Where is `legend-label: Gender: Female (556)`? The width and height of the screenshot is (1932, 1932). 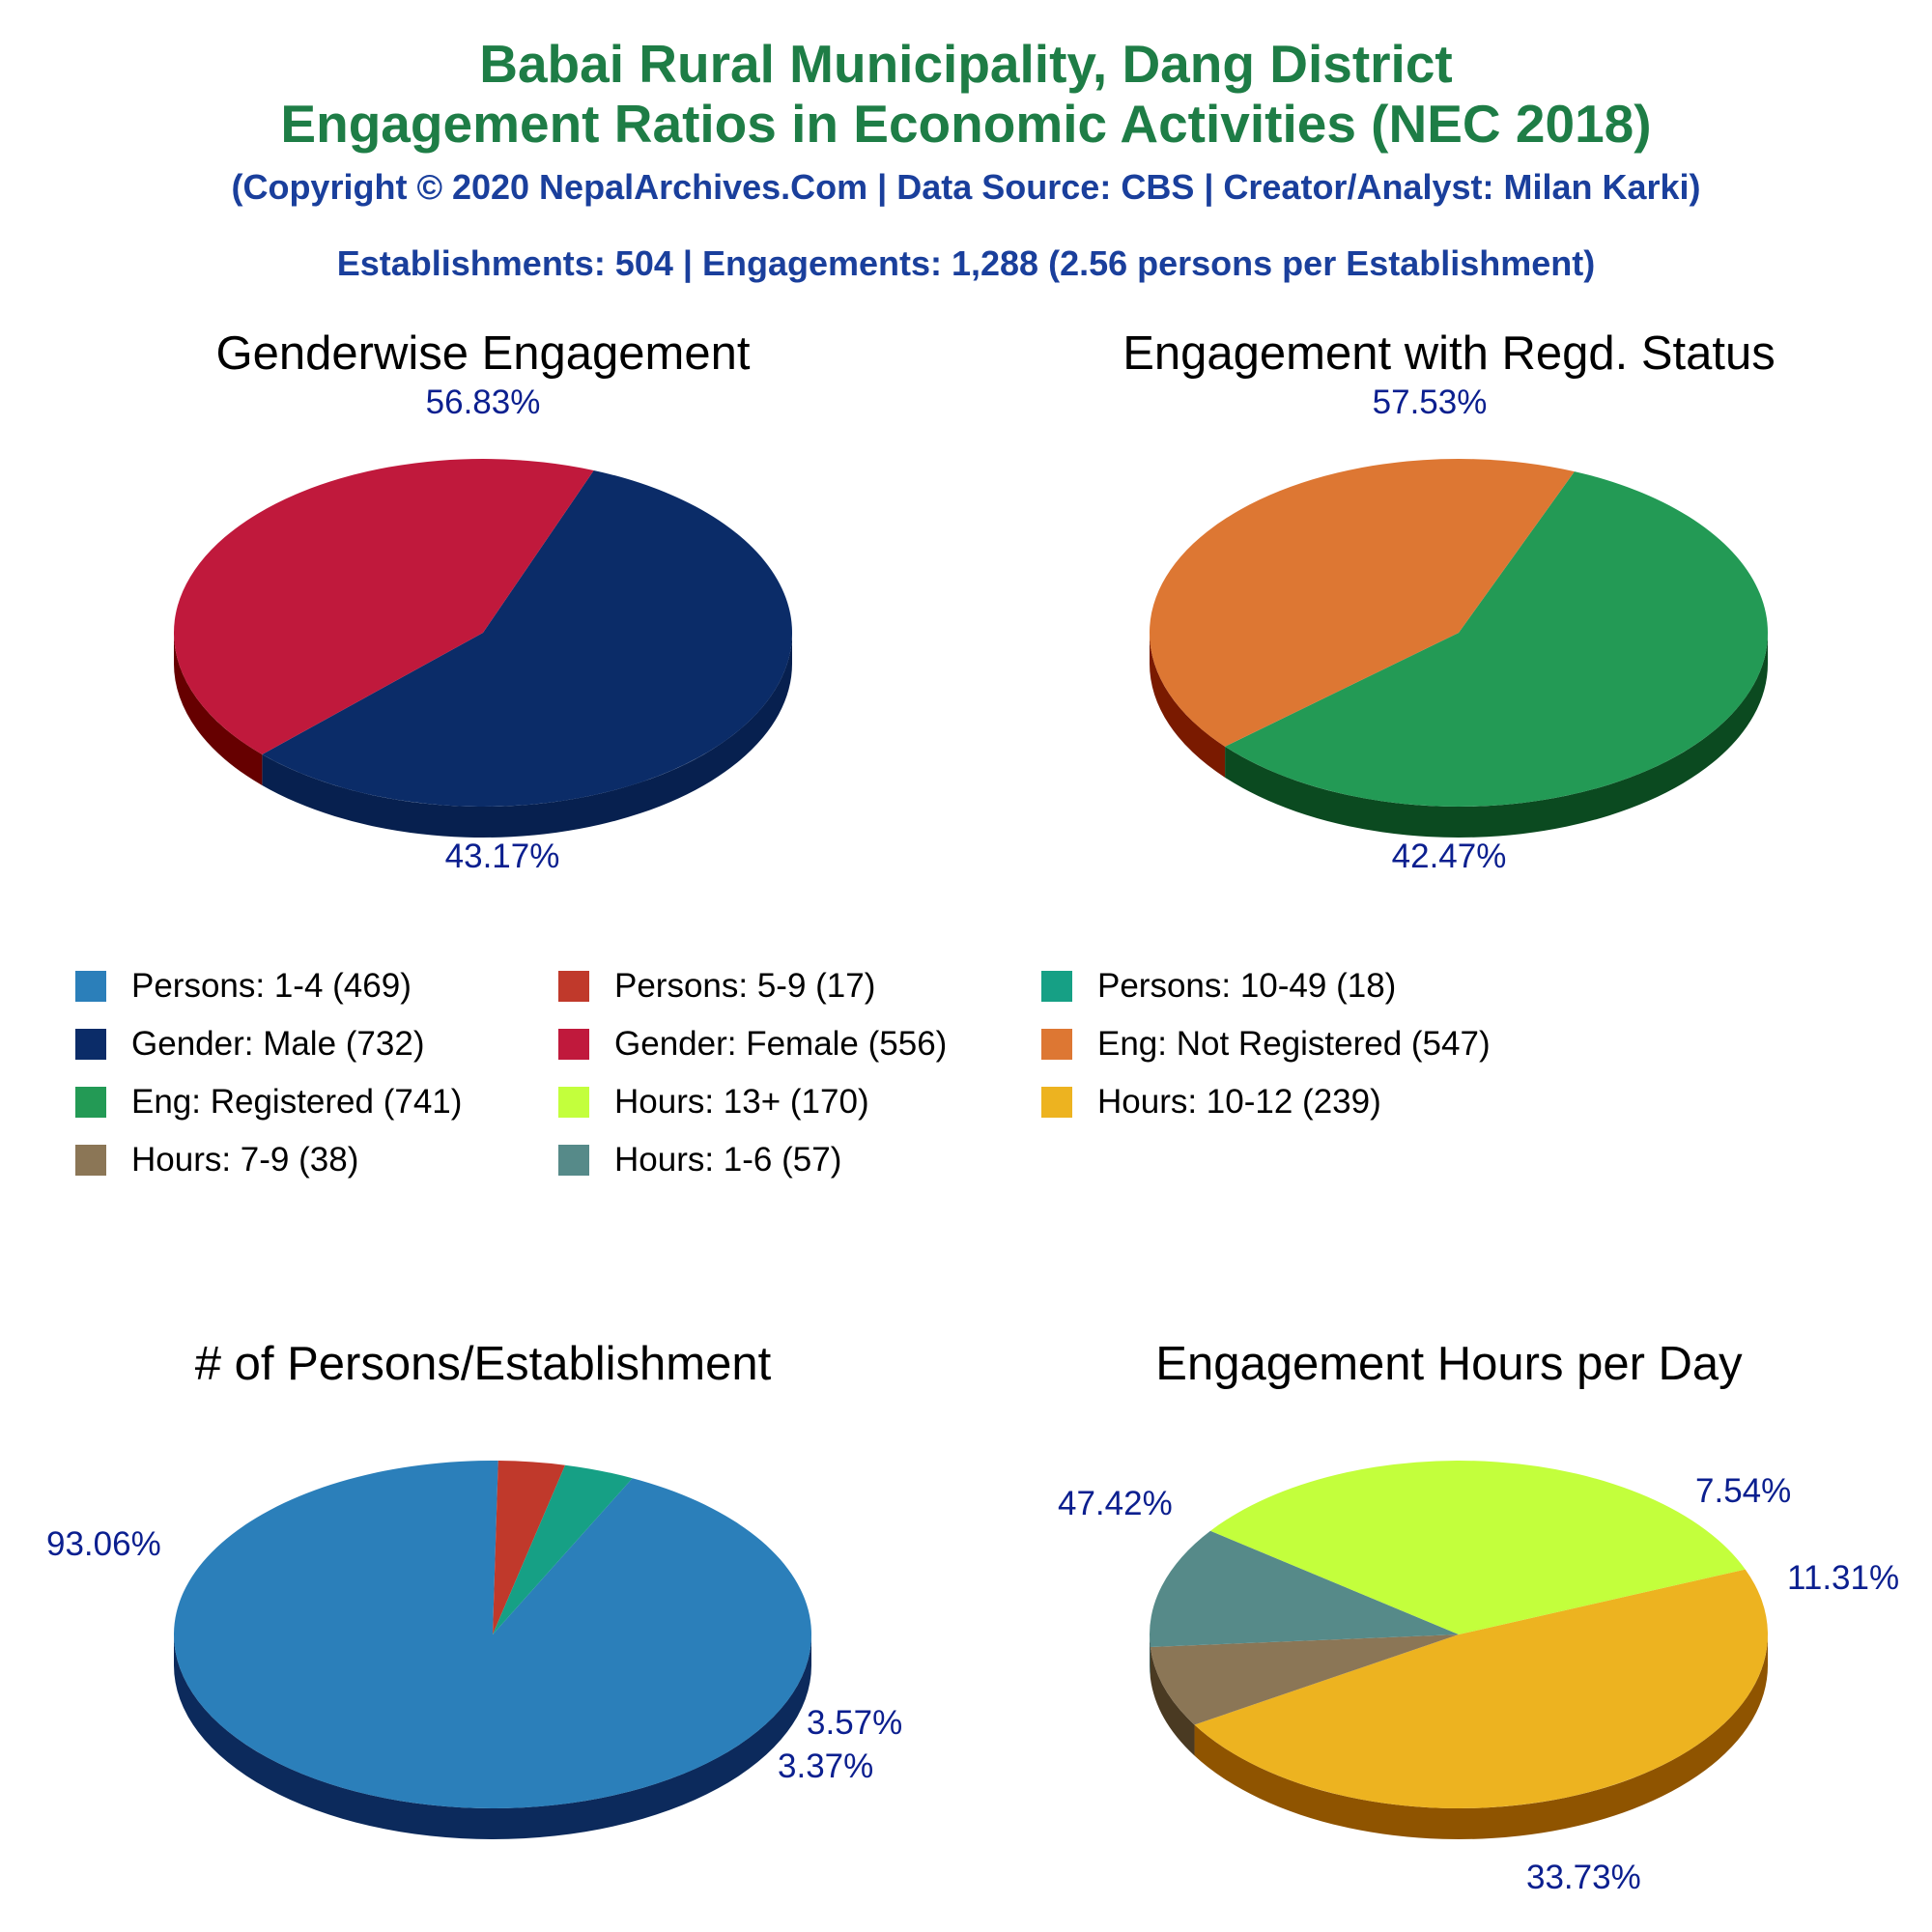 legend-label: Gender: Female (556) is located at coordinates (781, 1044).